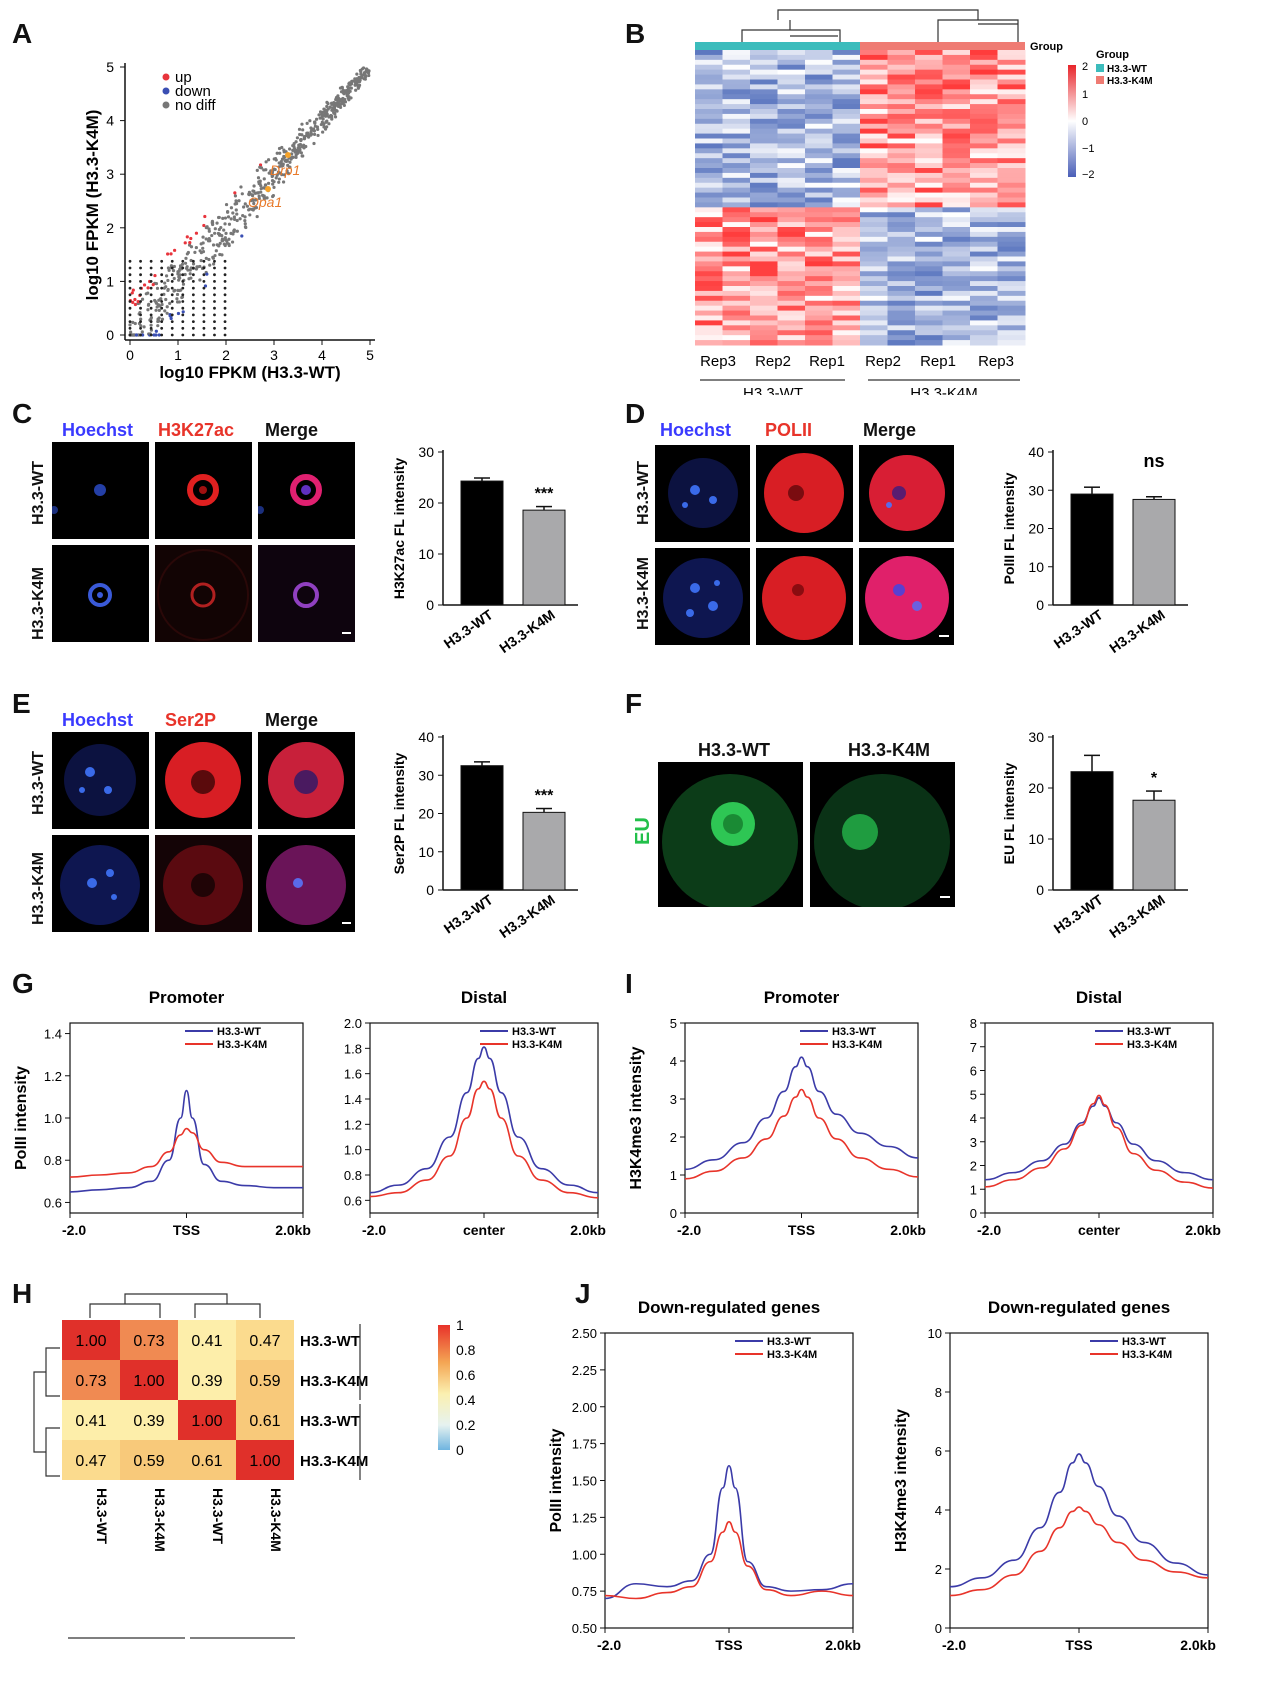 This screenshot has height=1684, width=1269. Describe the element at coordinates (334, 1461) in the screenshot. I see `row-label: H3.3-K4M` at that location.